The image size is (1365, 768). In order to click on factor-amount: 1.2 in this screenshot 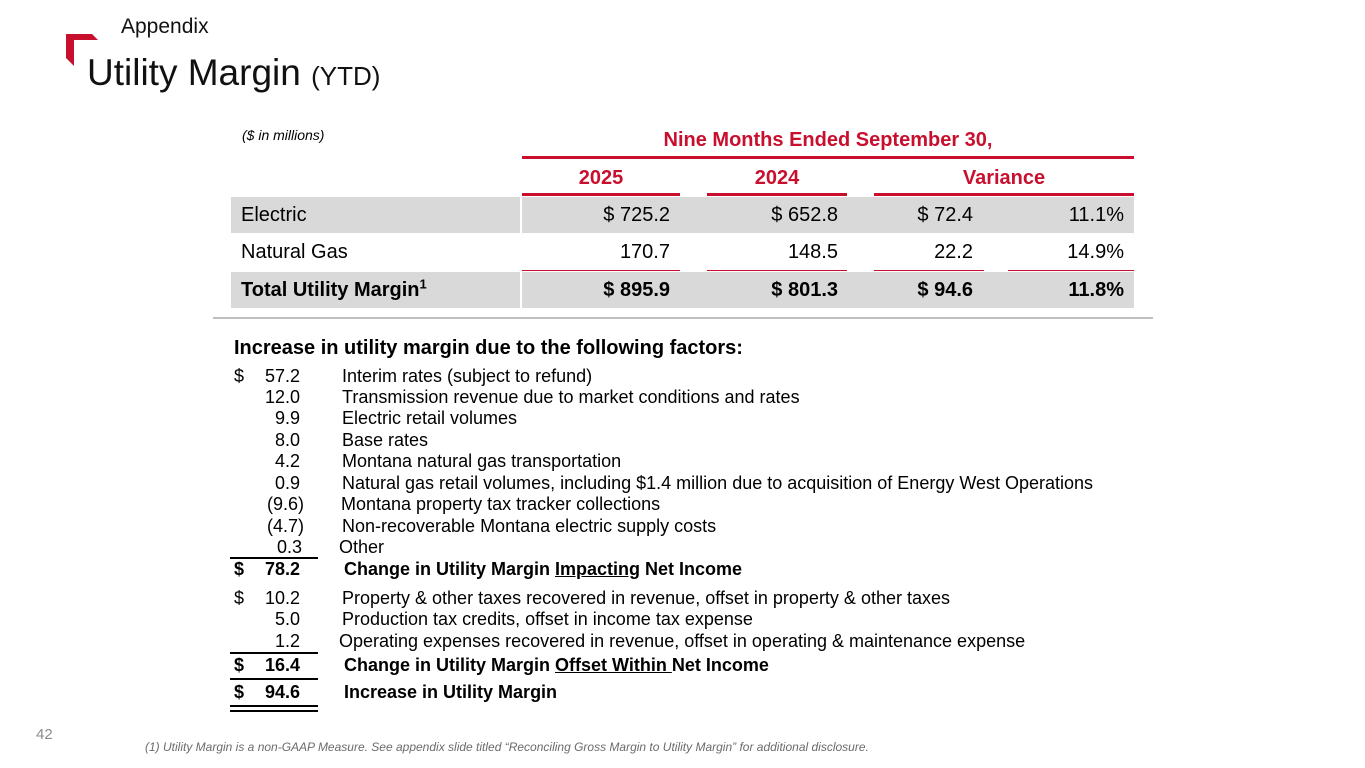, I will do `click(287, 641)`.